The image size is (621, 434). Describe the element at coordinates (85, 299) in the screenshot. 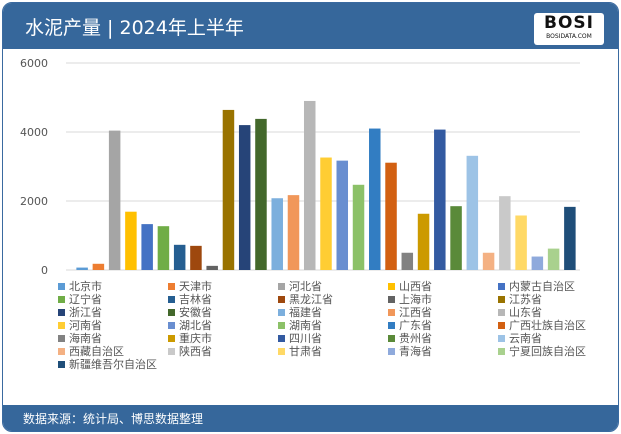

I see `legend-label: 辽宁省` at that location.